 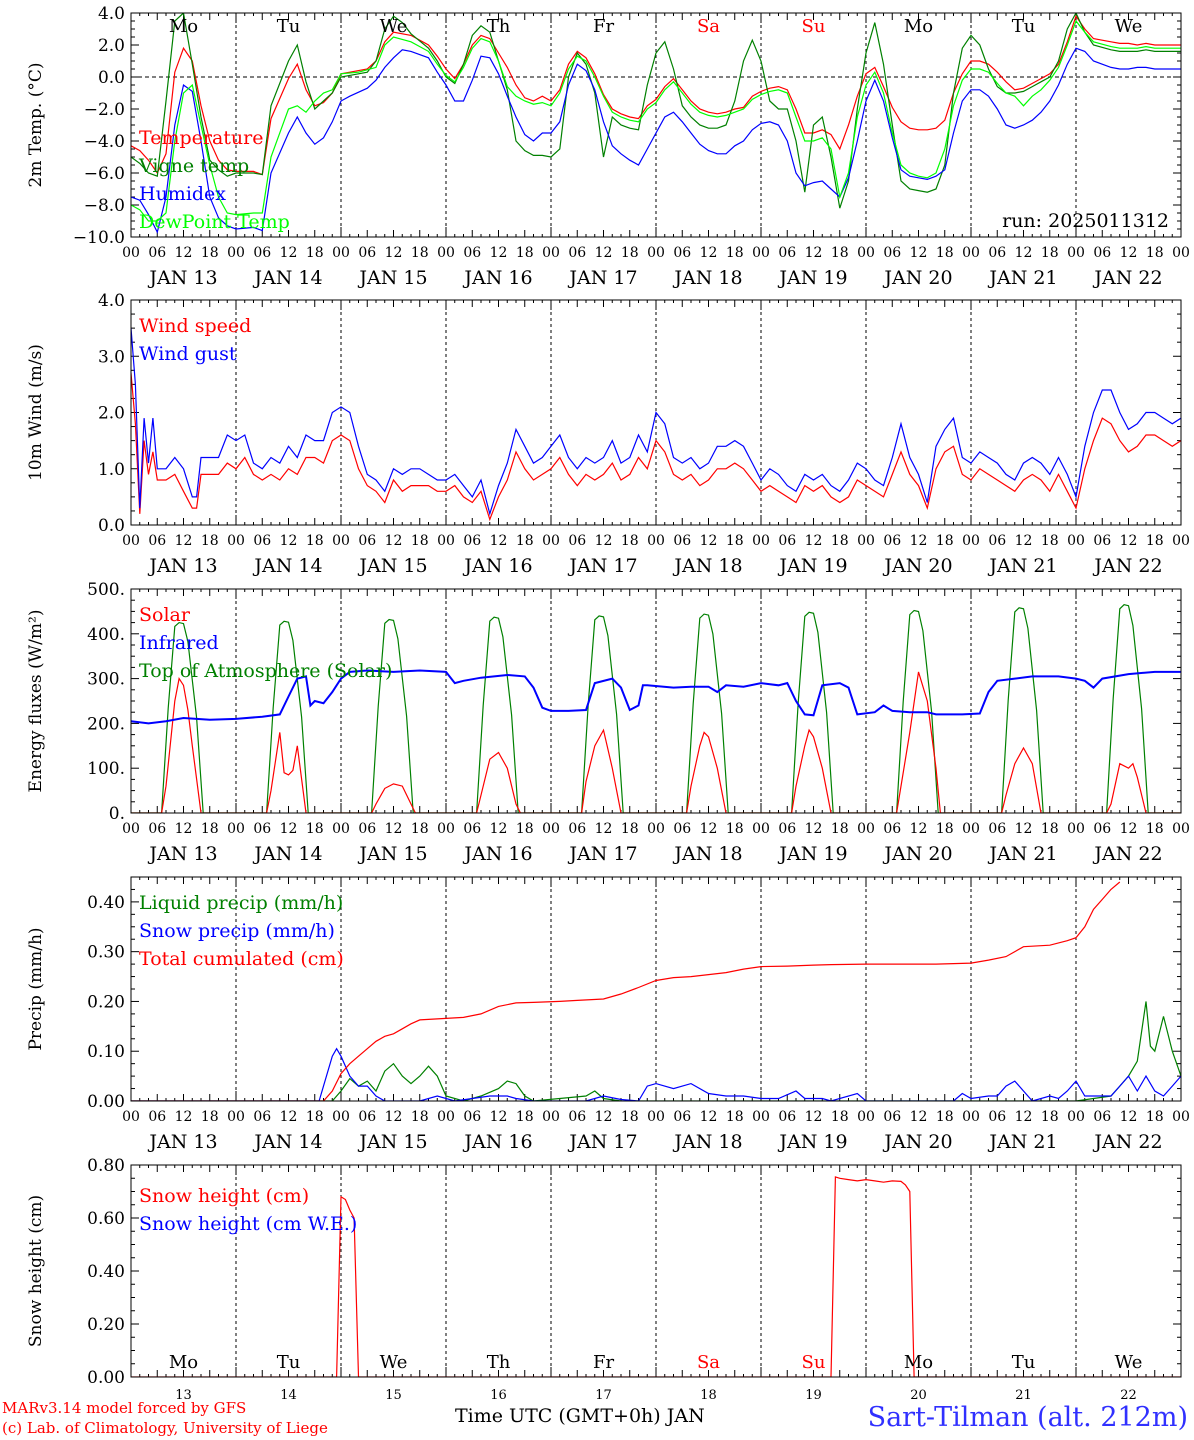 I want to click on day-number: 22, so click(x=1128, y=1395).